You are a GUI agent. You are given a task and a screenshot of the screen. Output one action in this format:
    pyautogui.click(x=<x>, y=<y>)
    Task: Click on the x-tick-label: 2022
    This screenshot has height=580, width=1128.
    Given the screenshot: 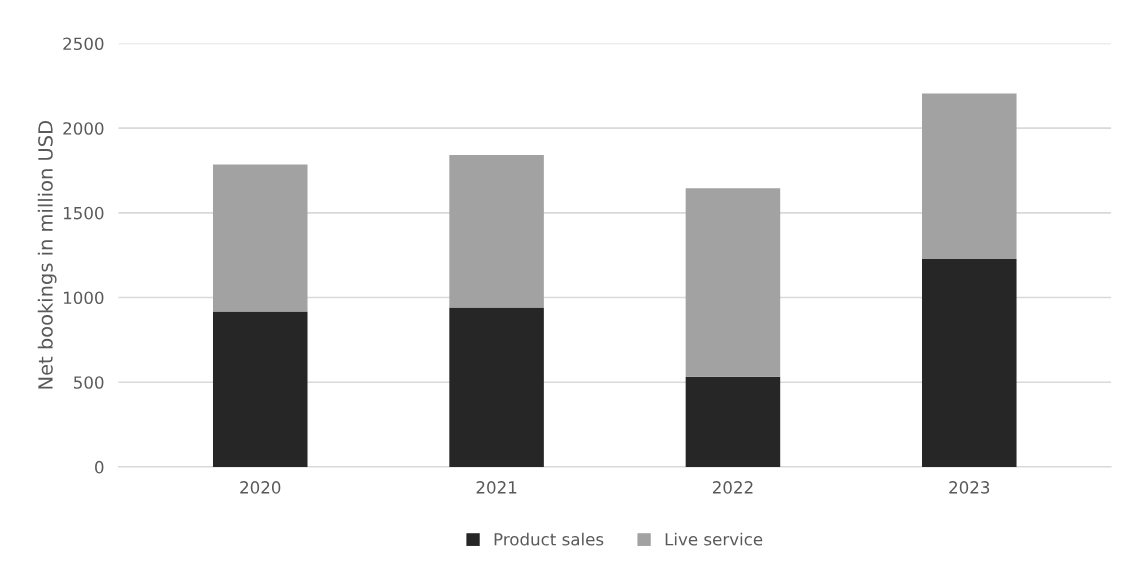 What is the action you would take?
    pyautogui.click(x=732, y=487)
    